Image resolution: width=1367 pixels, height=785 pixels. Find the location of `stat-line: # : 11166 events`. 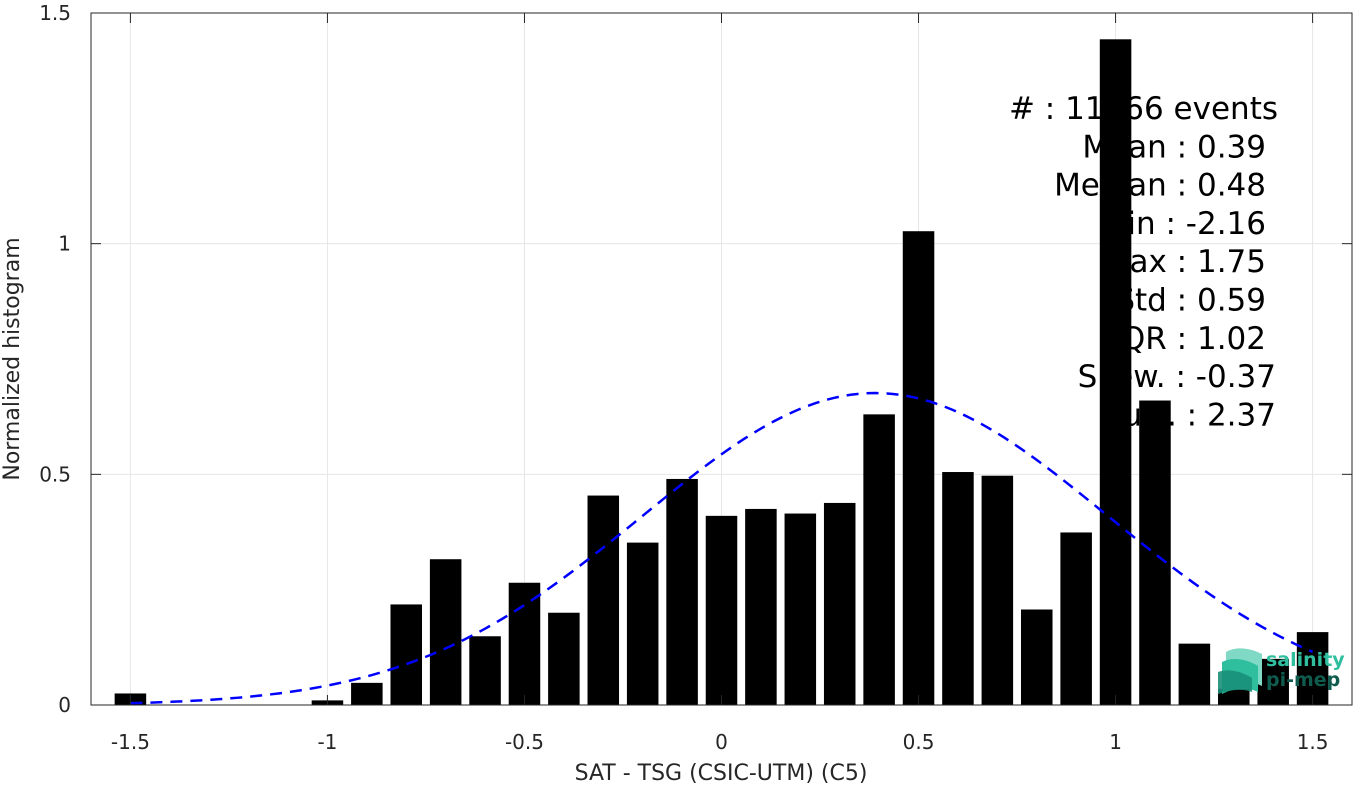

stat-line: # : 11166 events is located at coordinates (1143, 109).